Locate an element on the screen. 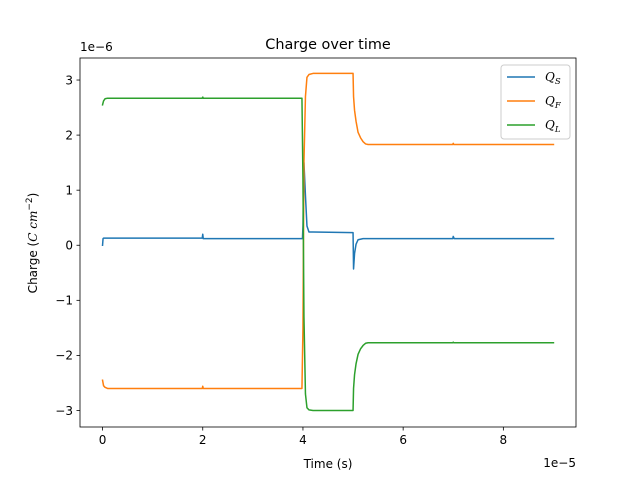 The image size is (640, 480). y-tick-label: −1 is located at coordinates (64, 301).